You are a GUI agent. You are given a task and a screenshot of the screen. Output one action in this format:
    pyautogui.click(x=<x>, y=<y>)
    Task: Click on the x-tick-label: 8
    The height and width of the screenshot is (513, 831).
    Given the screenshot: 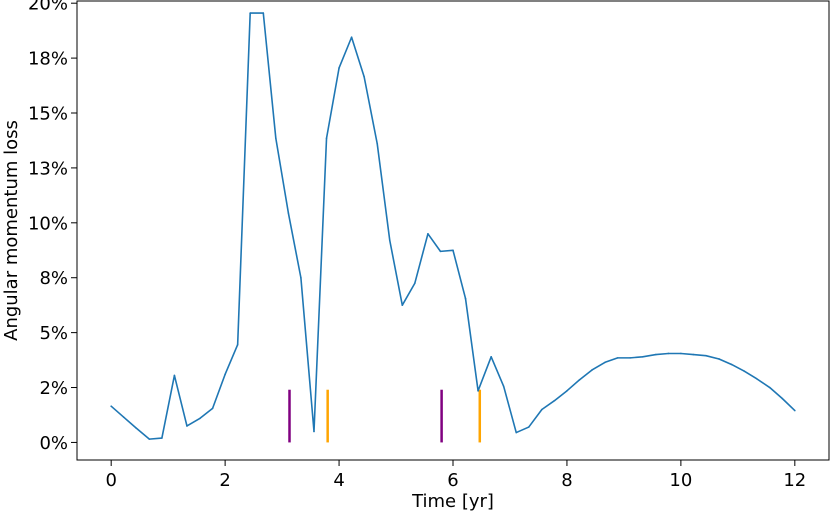 What is the action you would take?
    pyautogui.click(x=566, y=480)
    